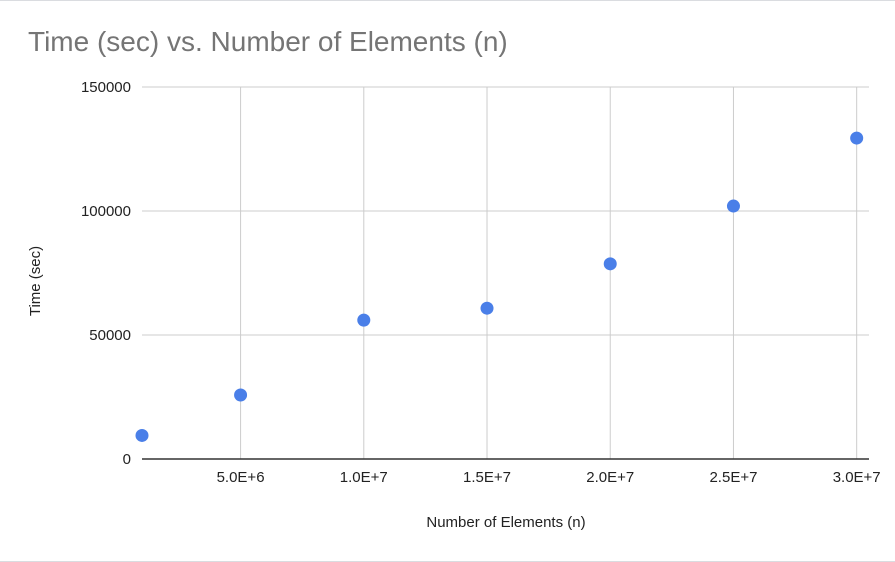 The height and width of the screenshot is (562, 895). I want to click on x-tick-label: 2.5E+7, so click(733, 477).